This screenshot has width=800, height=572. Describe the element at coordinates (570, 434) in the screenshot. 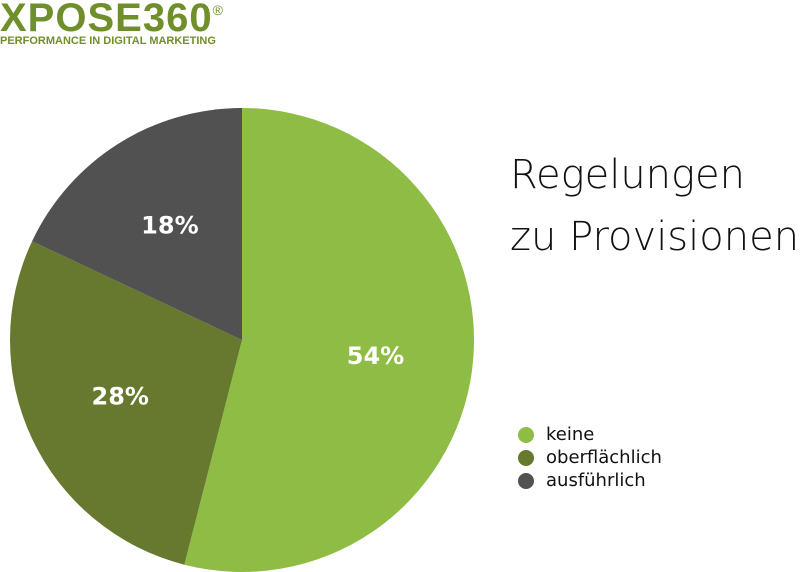

I see `legend-label: keine` at that location.